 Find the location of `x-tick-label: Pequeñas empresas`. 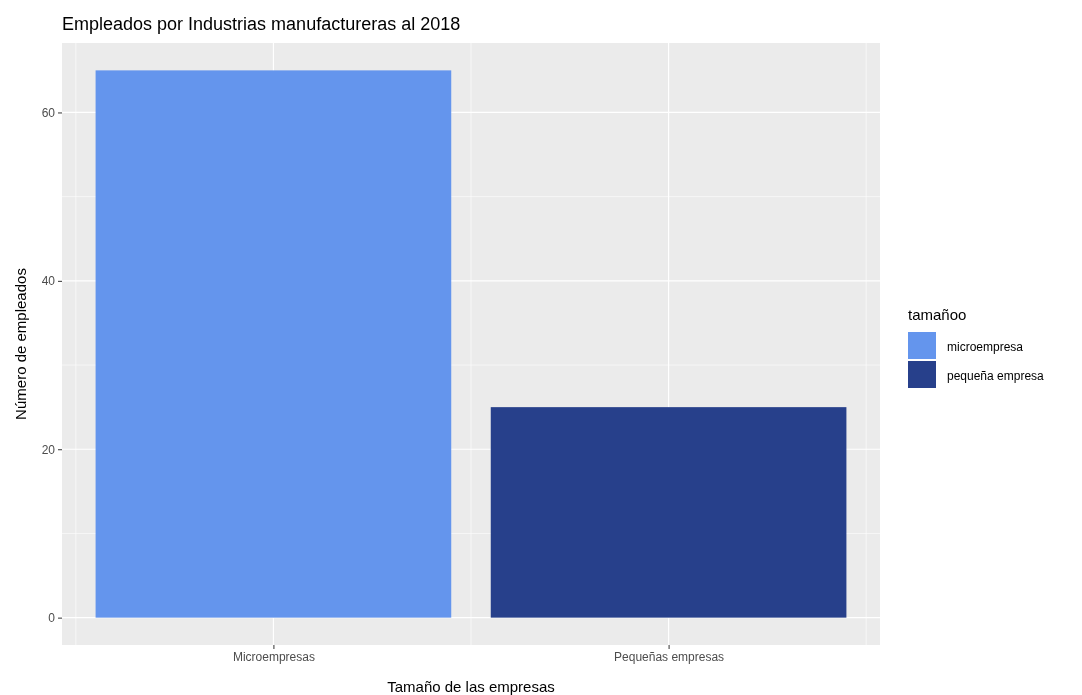

x-tick-label: Pequeñas empresas is located at coordinates (669, 656).